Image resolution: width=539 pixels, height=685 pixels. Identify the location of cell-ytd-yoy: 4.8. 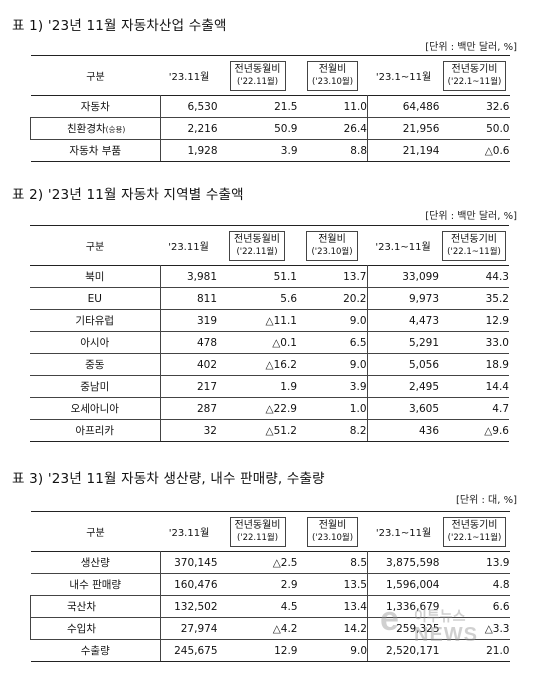
(474, 584).